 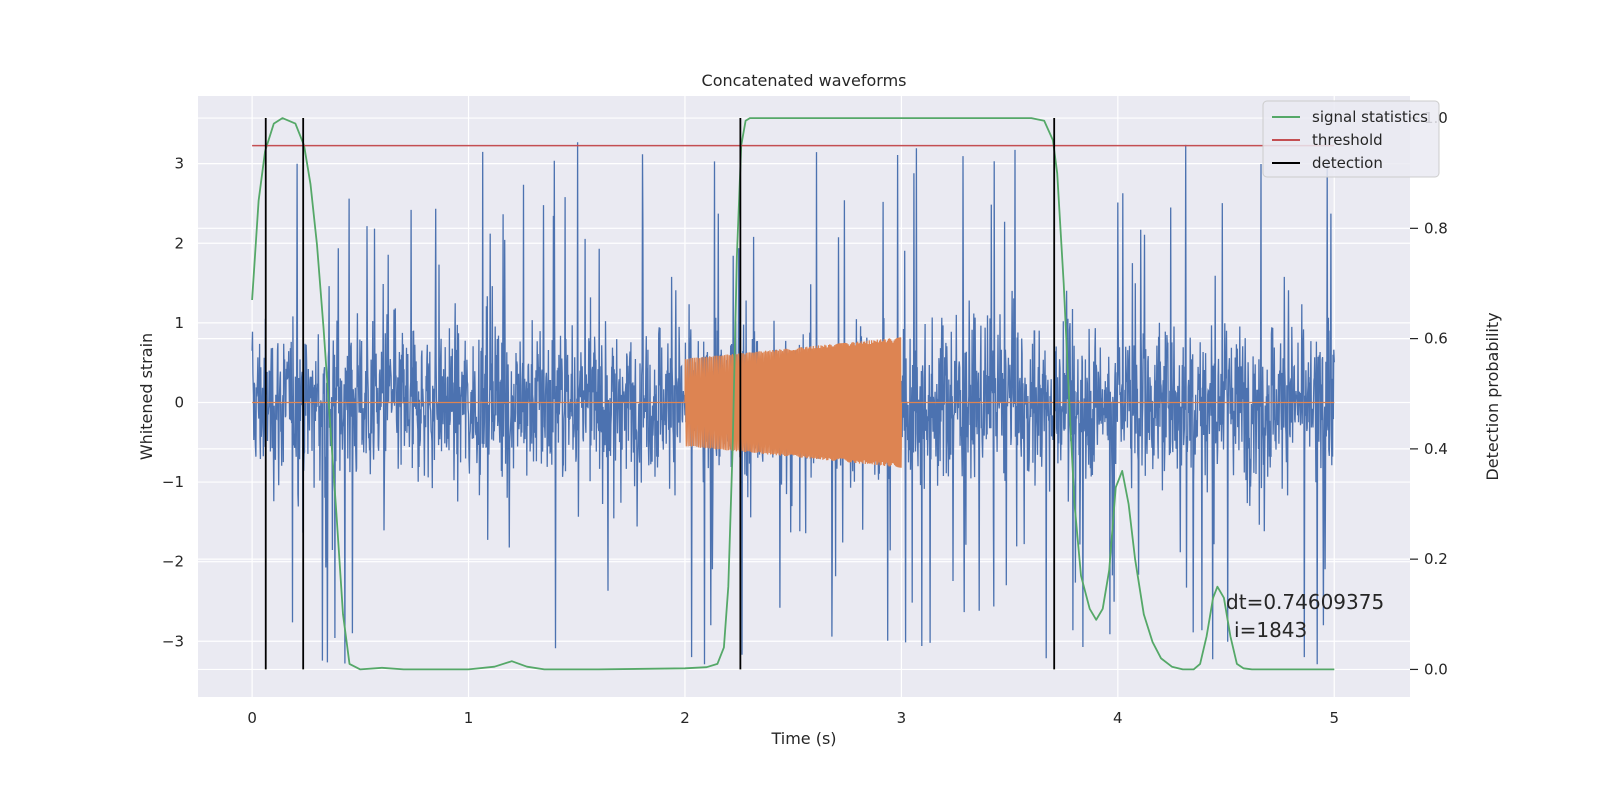 I want to click on legend-label: threshold, so click(x=1347, y=140).